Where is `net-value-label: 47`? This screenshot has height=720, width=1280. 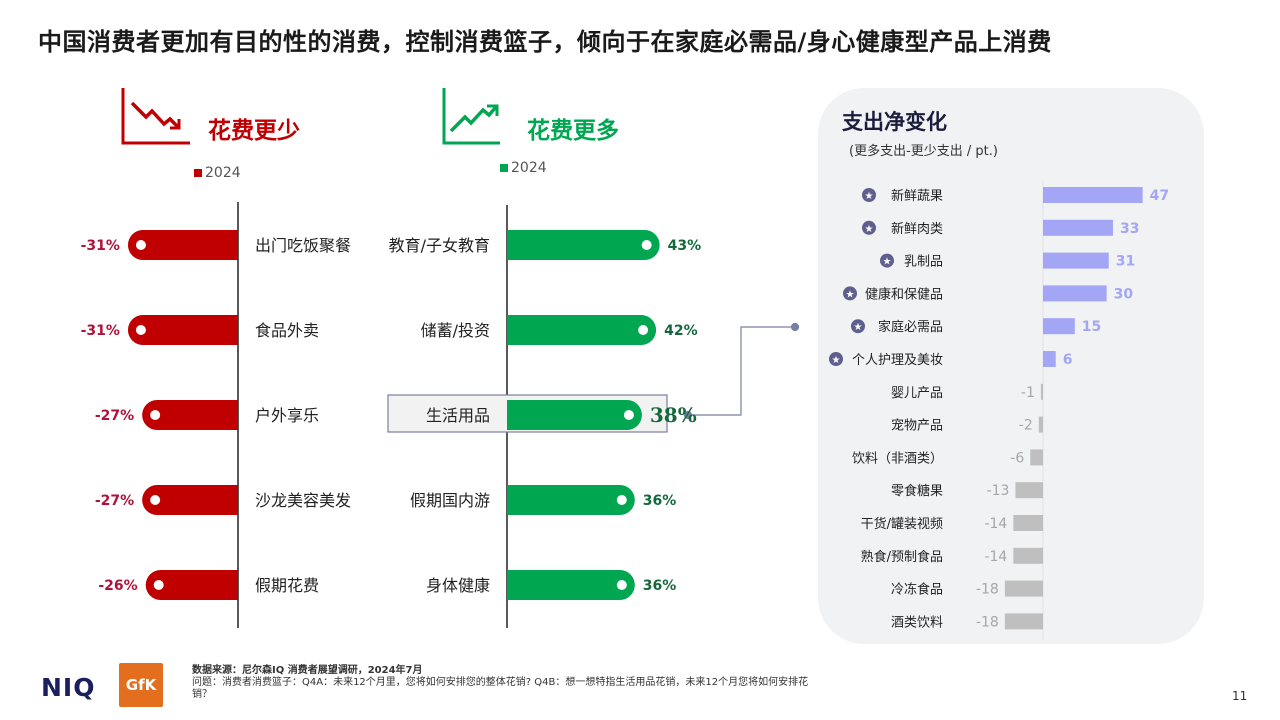
net-value-label: 47 is located at coordinates (1159, 196).